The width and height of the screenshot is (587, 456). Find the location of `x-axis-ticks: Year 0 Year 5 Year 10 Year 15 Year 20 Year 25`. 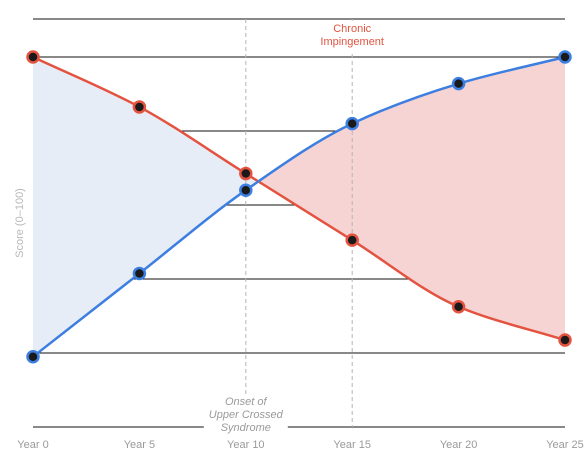

x-axis-ticks: Year 0 Year 5 Year 10 Year 15 Year 20 Year 25 is located at coordinates (300, 445).